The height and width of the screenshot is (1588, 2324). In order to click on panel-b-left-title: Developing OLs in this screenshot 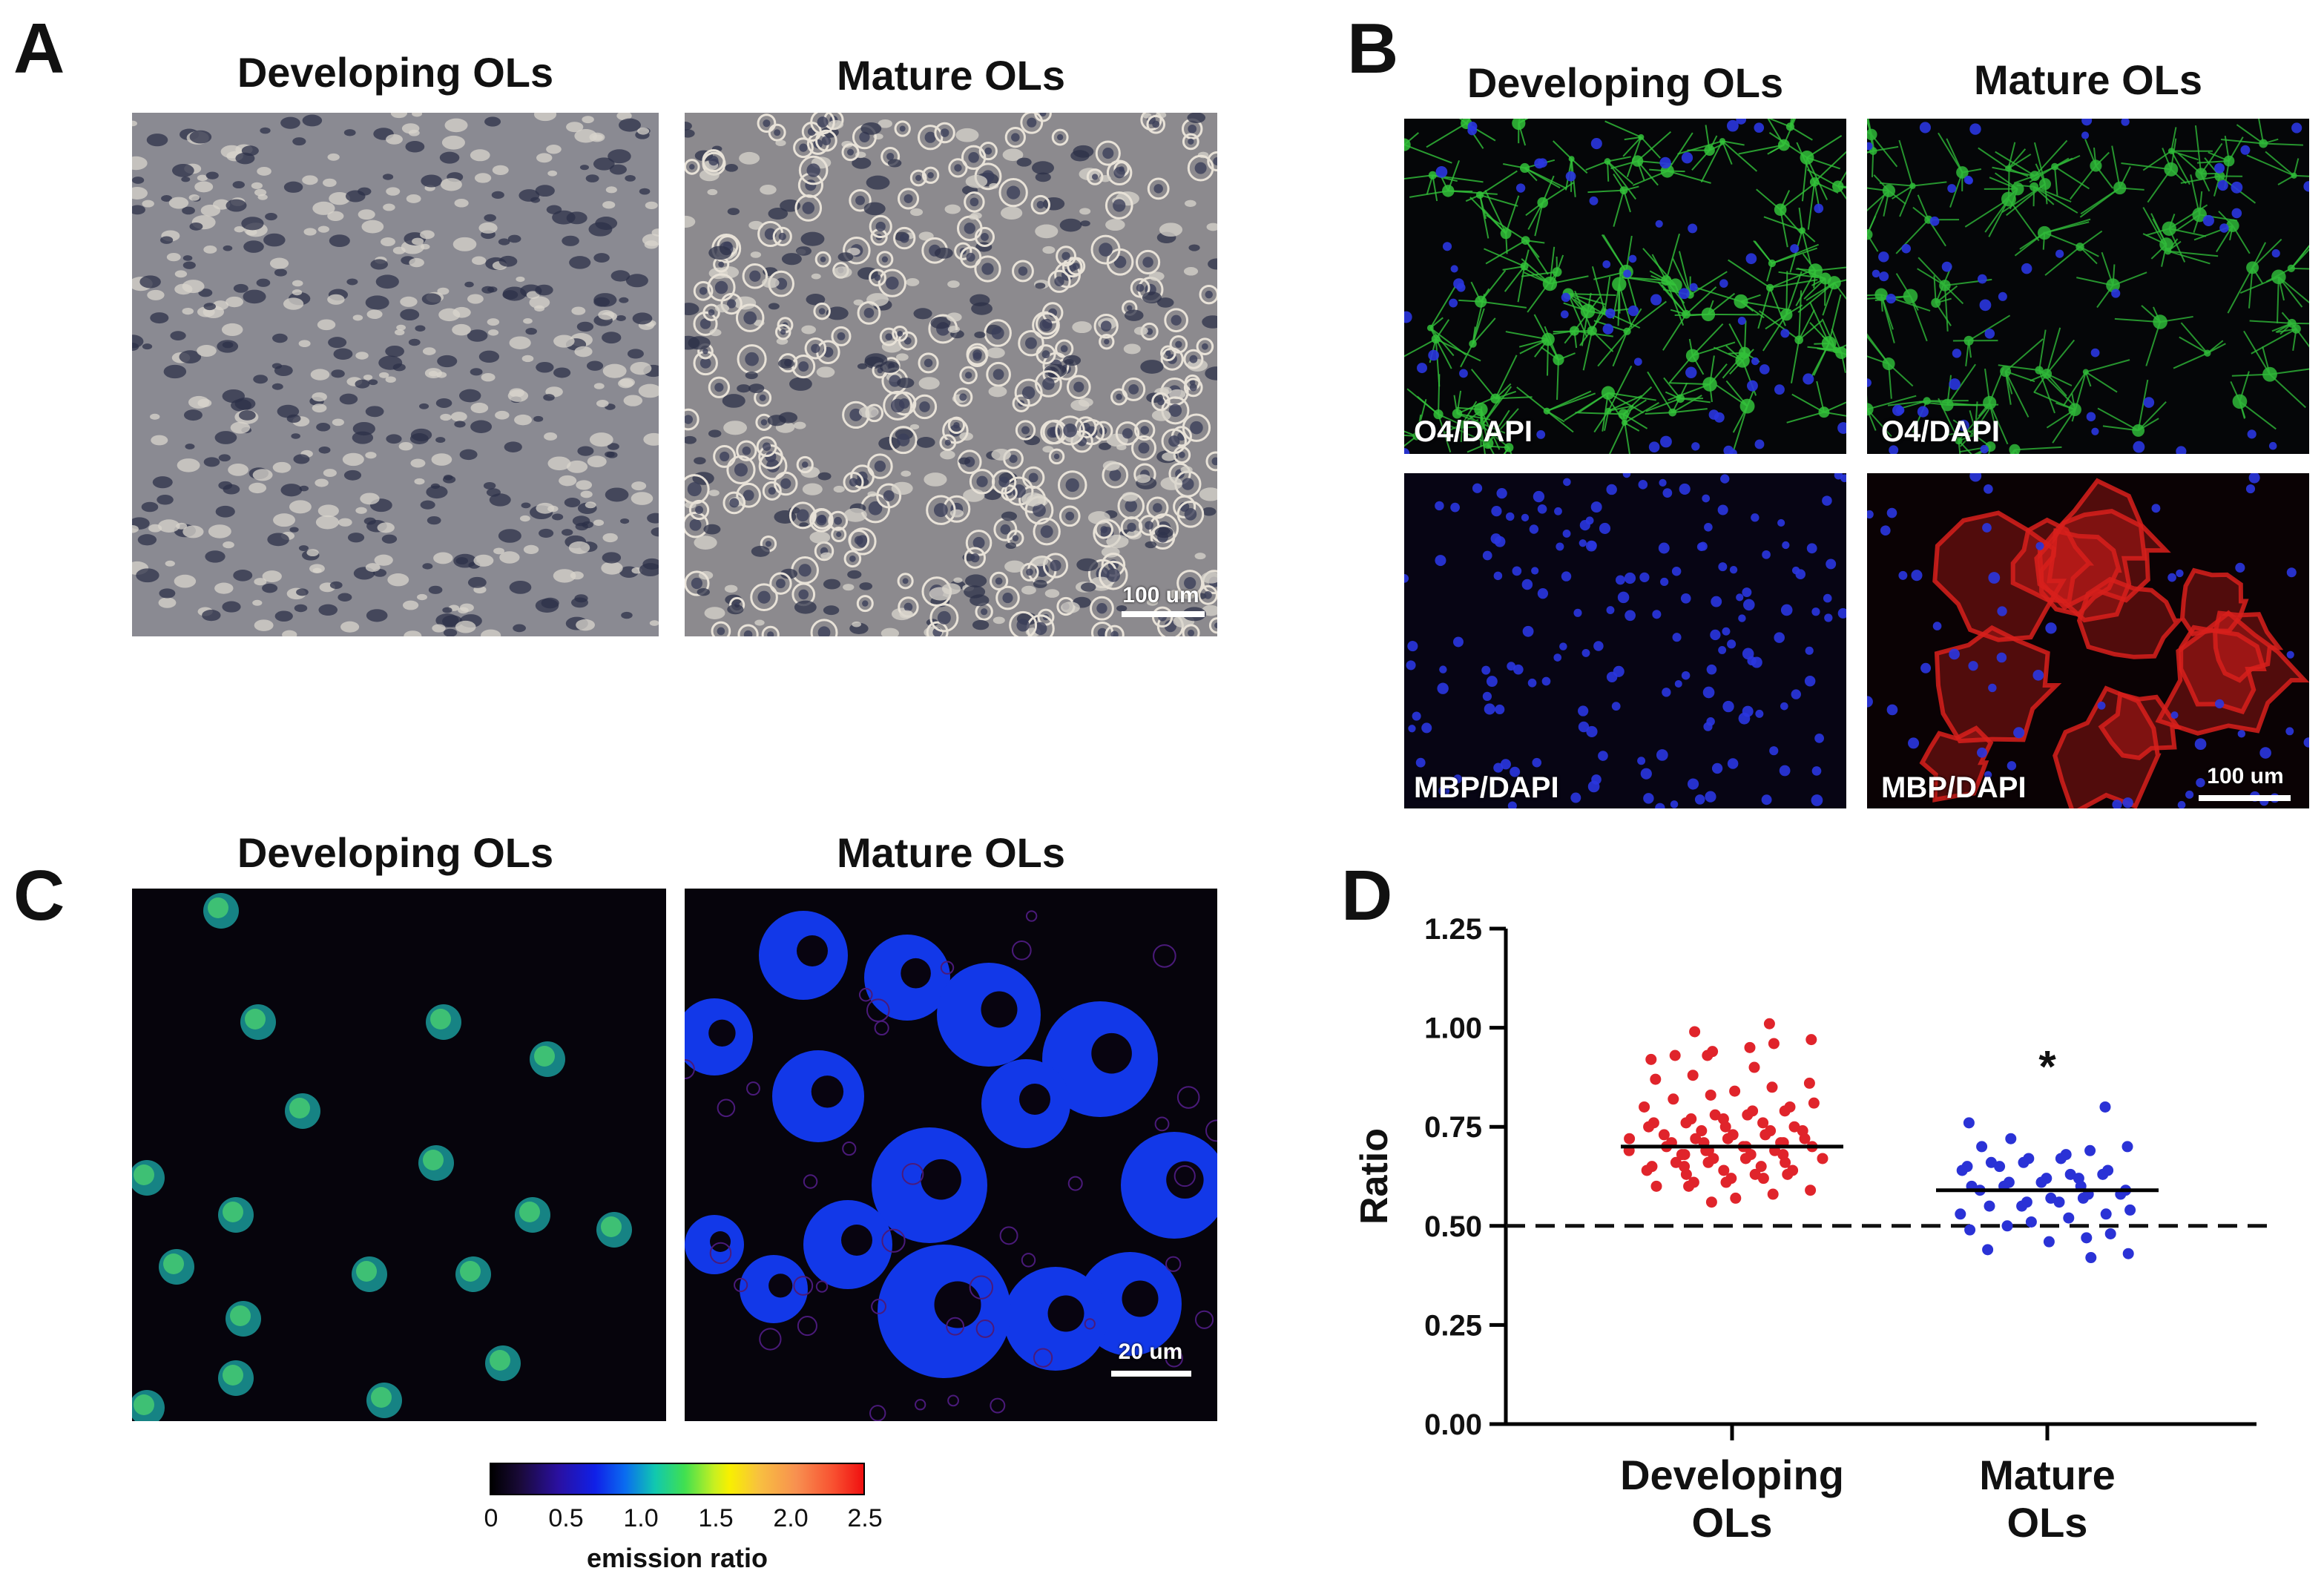, I will do `click(1625, 82)`.